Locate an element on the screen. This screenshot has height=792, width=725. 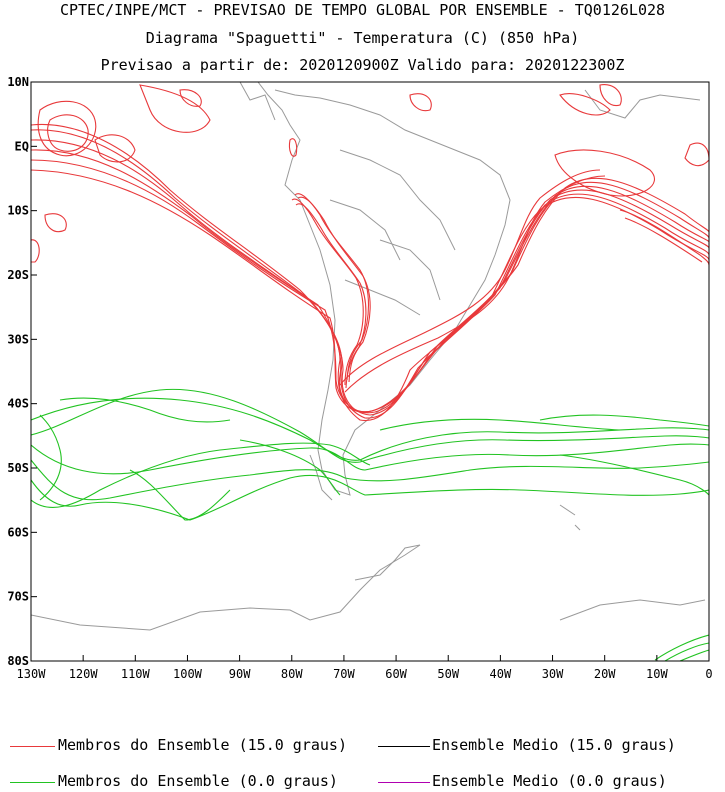
lon-label: 70W is located at coordinates (344, 674).